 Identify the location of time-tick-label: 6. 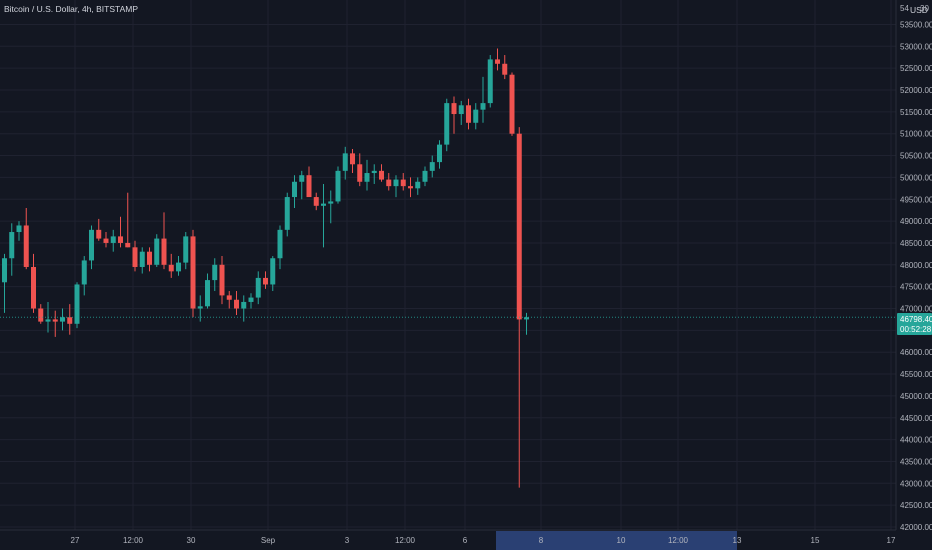
(465, 540).